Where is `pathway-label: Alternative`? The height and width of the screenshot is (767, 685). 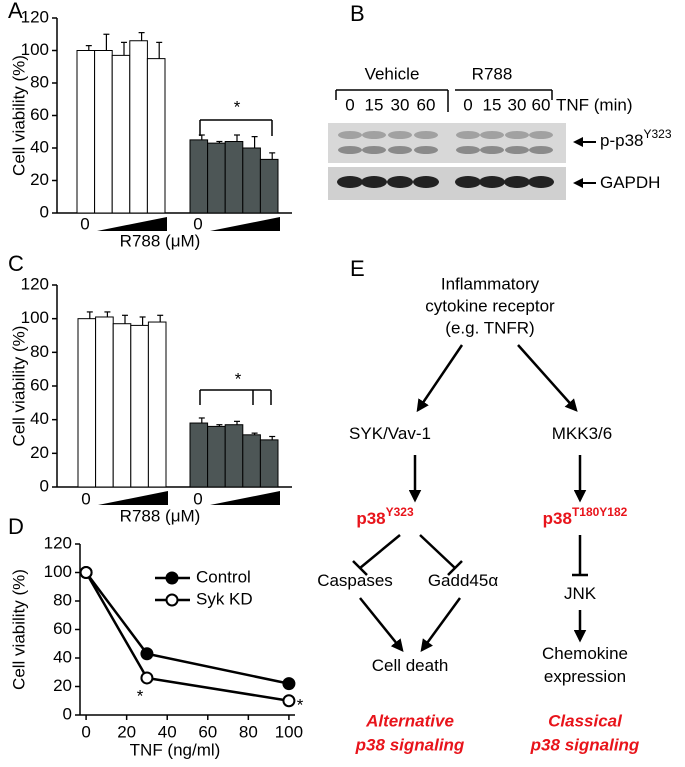 pathway-label: Alternative is located at coordinates (409, 720).